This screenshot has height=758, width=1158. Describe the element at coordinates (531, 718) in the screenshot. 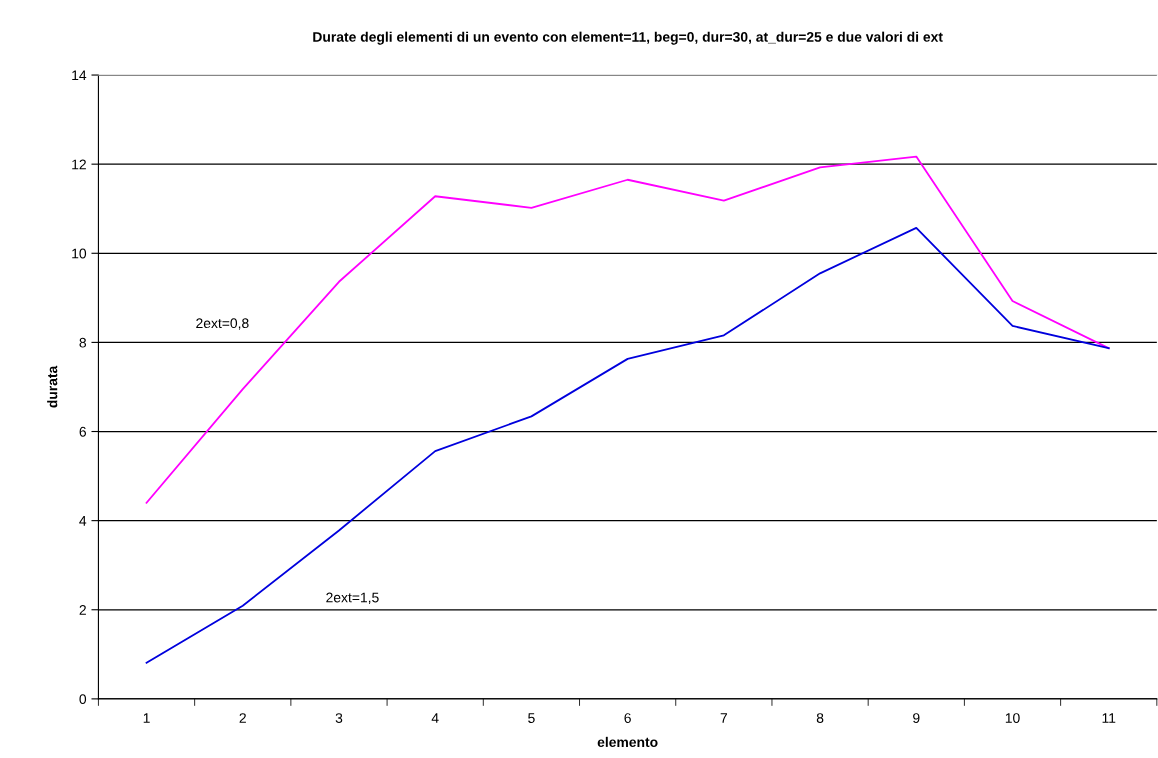

I see `x-tick-label: 5` at that location.